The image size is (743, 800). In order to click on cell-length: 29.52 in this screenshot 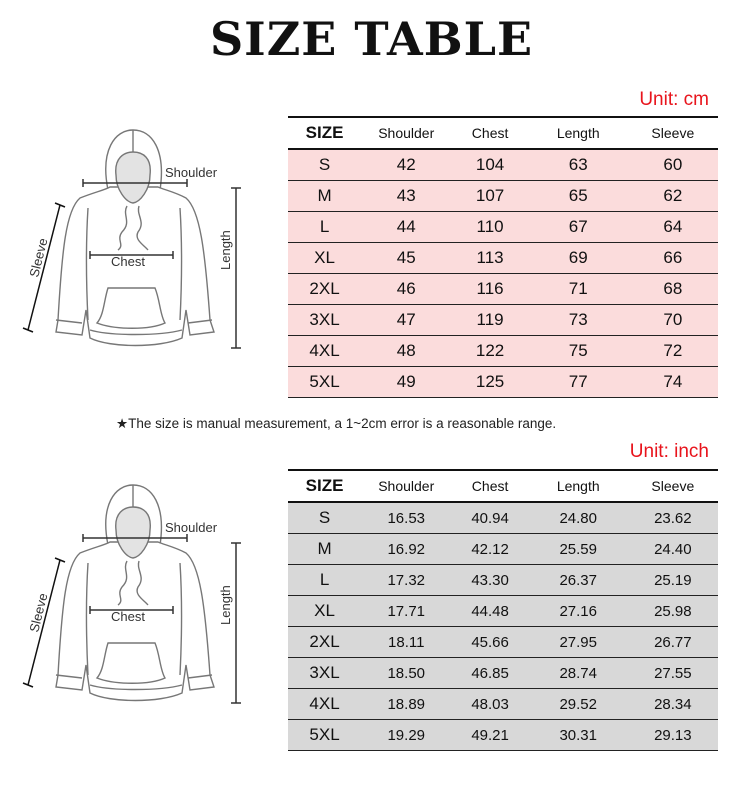, I will do `click(578, 704)`.